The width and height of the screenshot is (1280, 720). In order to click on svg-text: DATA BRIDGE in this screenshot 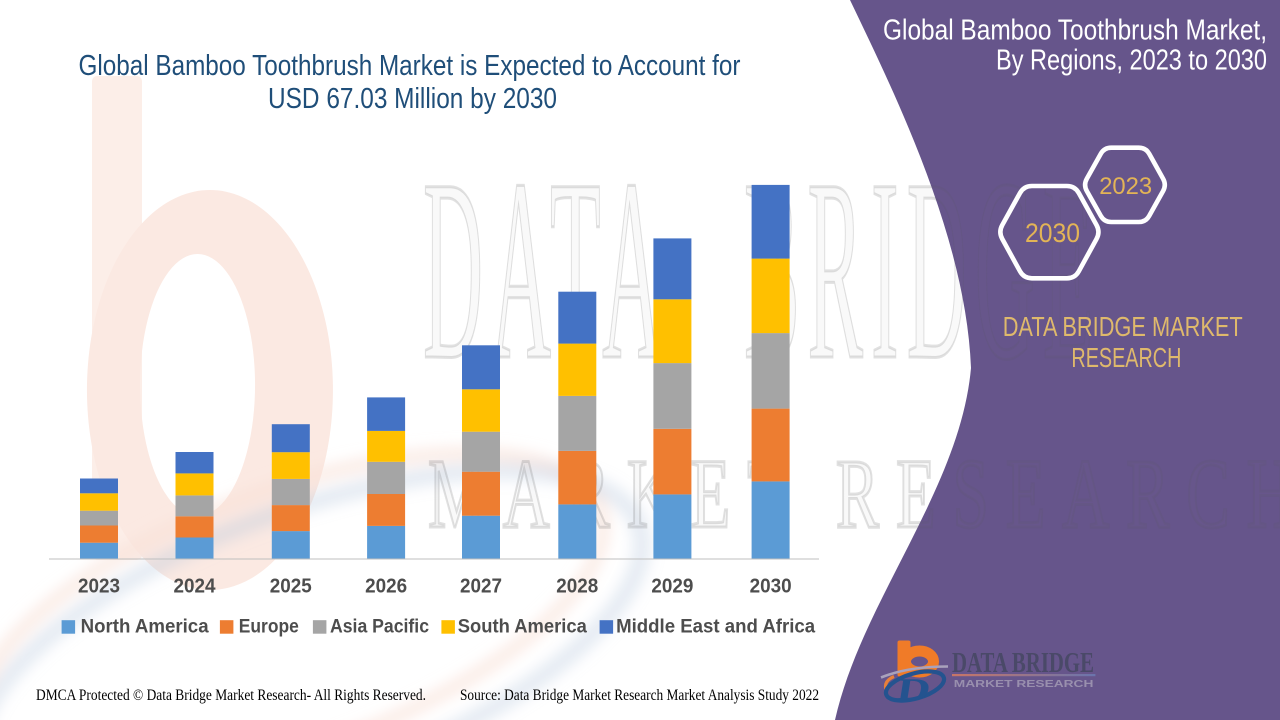, I will do `click(1023, 663)`.